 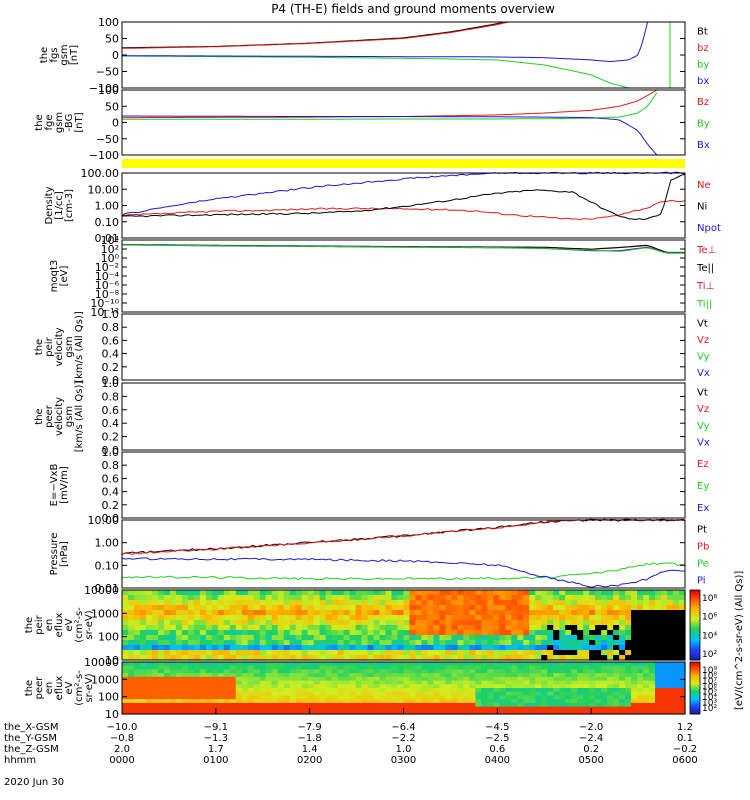 I want to click on panel-frame-fge, so click(x=403, y=122).